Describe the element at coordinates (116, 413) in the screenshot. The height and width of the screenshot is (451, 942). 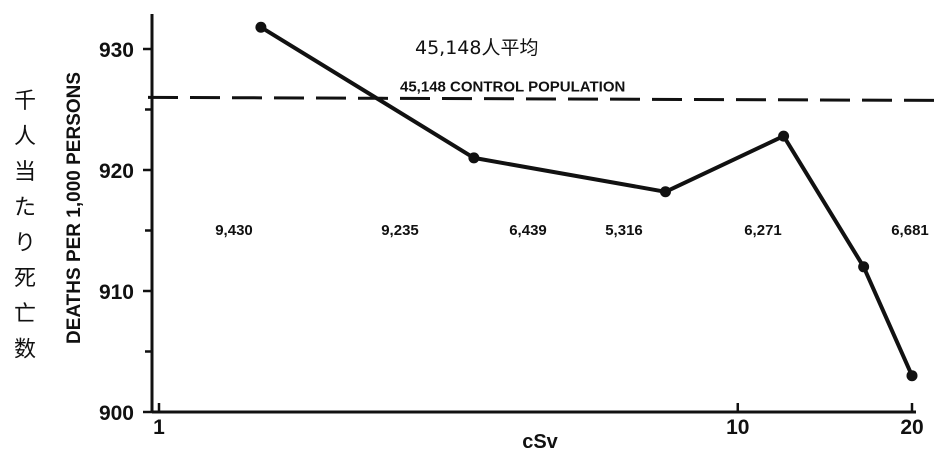
I see `y-tick-label: 900` at that location.